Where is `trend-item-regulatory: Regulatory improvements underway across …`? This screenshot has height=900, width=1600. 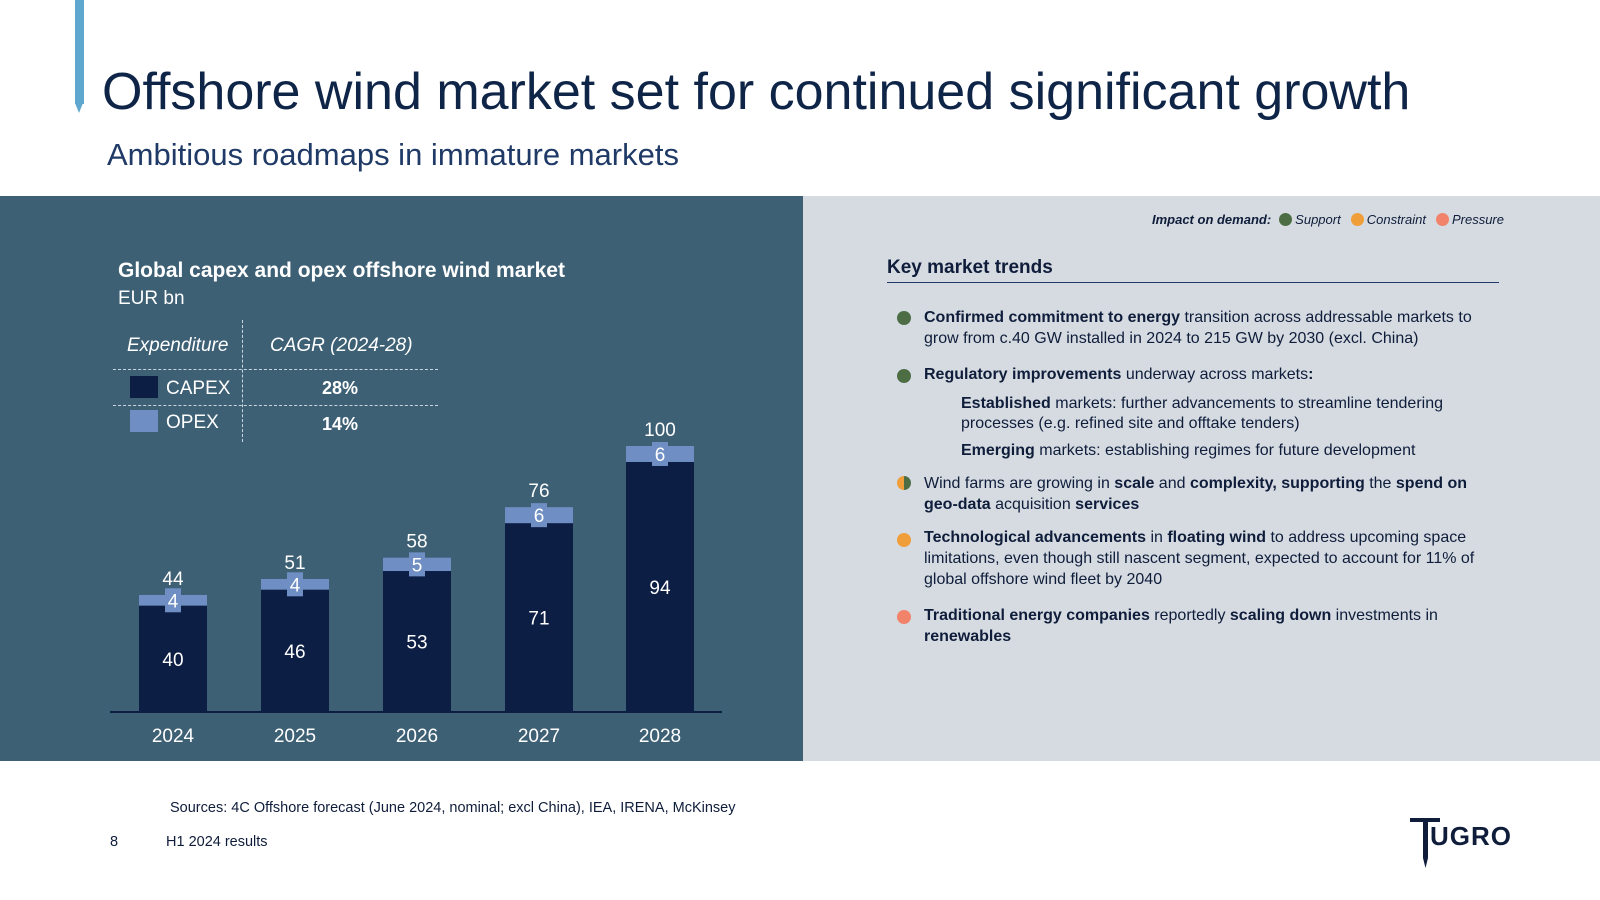 trend-item-regulatory: Regulatory improvements underway across … is located at coordinates (1119, 374).